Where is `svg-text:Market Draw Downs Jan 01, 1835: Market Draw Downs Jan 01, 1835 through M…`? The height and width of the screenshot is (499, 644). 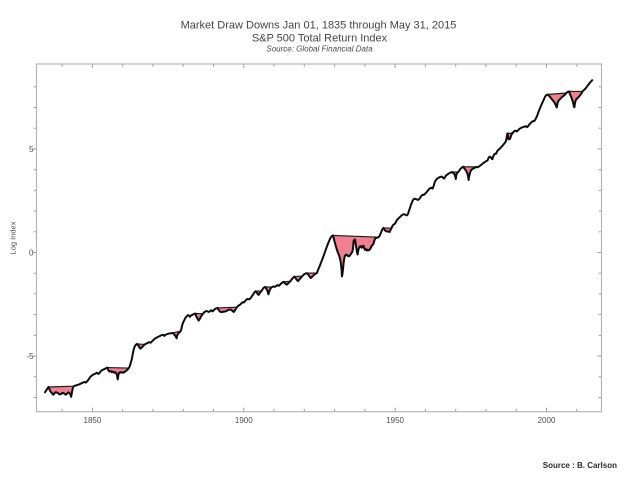
svg-text:Market Draw Downs Jan 01, 1835: Market Draw Downs Jan 01, 1835 through M… is located at coordinates (319, 26).